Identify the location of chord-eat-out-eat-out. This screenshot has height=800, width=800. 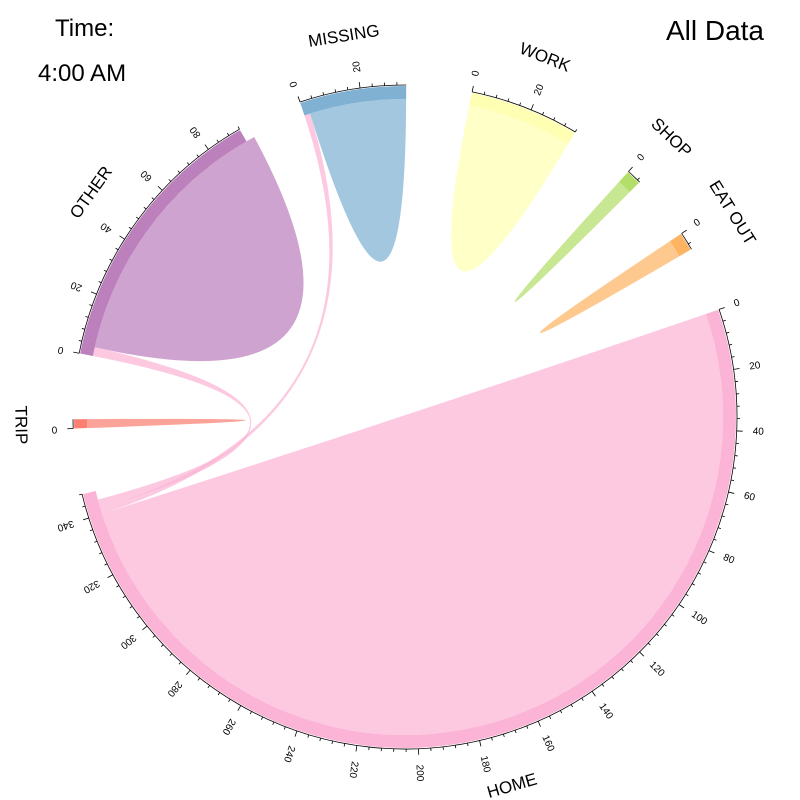
(609, 287).